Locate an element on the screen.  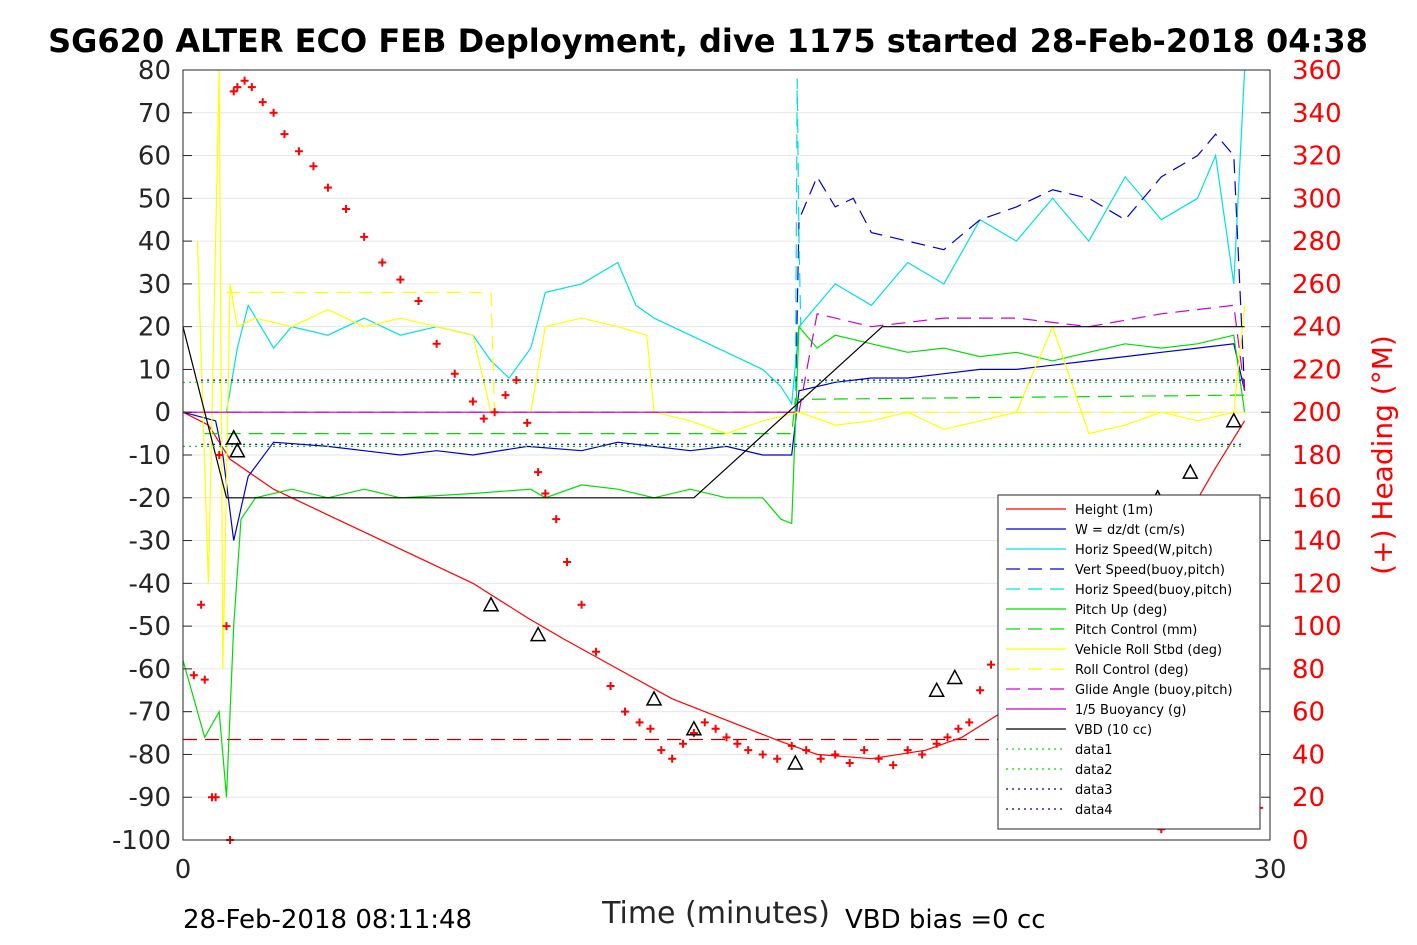
y-tick-label: -30 is located at coordinates (150, 542).